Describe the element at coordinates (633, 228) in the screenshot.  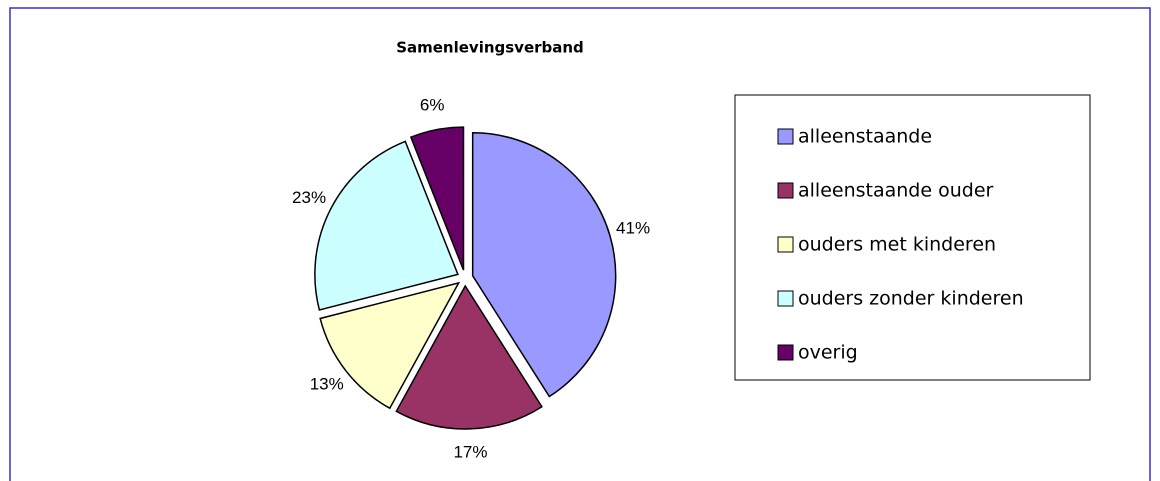
I see `data-label: 41%` at that location.